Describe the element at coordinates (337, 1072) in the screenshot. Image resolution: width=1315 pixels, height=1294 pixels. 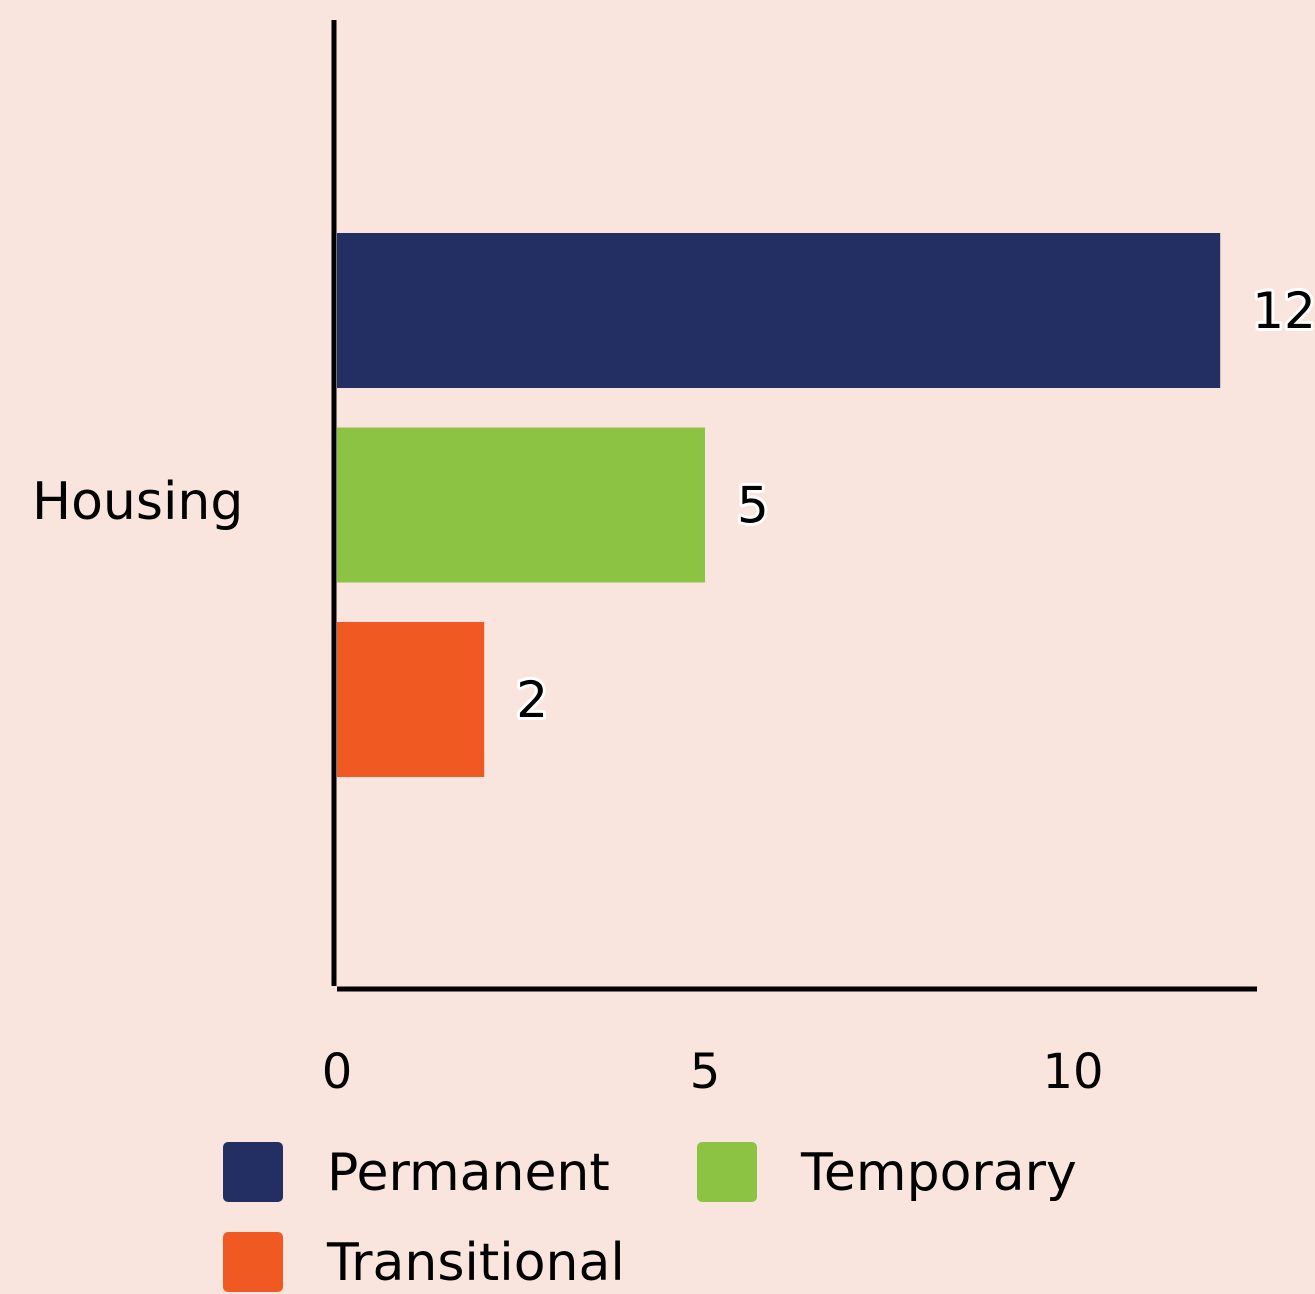
I see `x-tick-label: 0` at that location.